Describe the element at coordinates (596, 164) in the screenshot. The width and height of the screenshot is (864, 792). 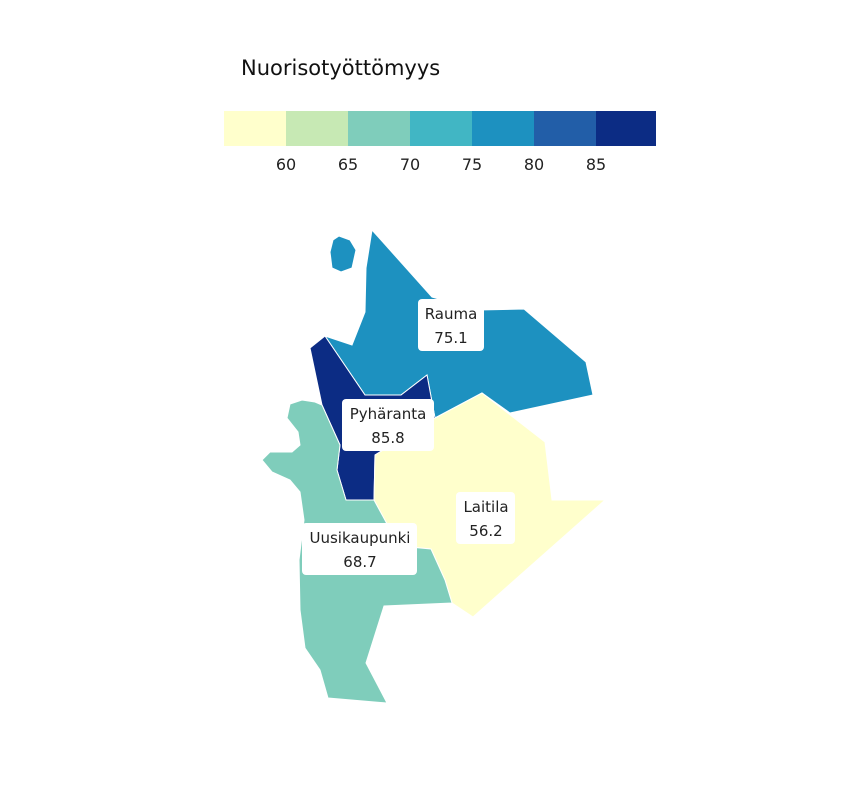
I see `legend-tick-85: 85` at that location.